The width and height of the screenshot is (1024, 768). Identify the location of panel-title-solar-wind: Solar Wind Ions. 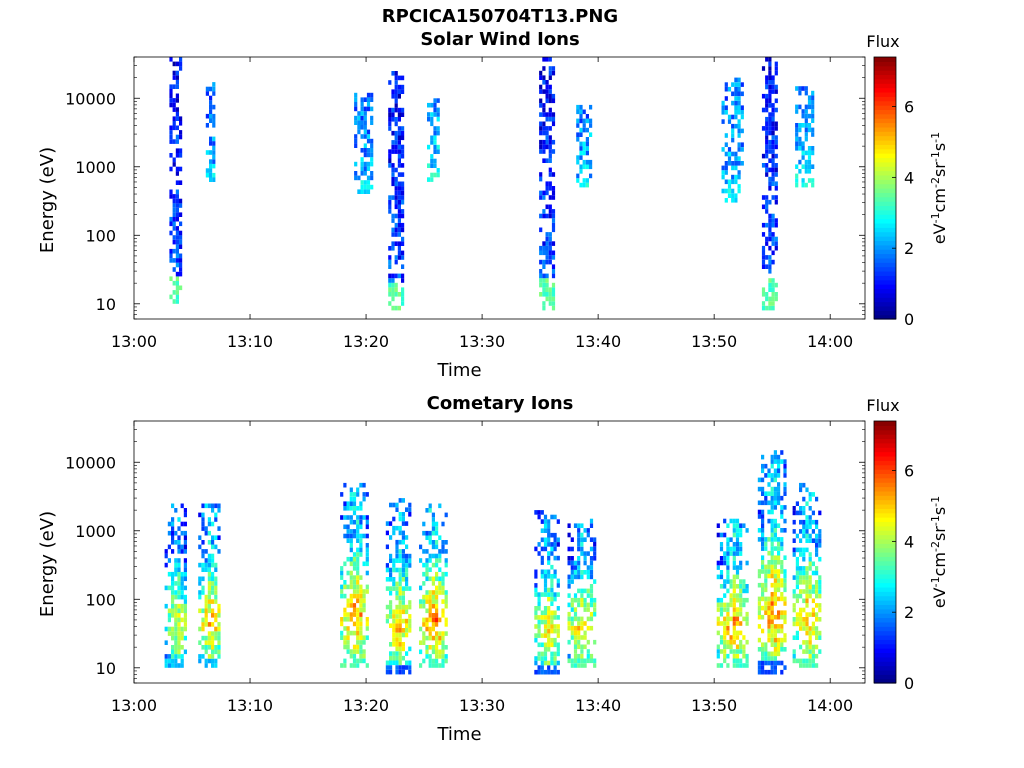
(500, 39).